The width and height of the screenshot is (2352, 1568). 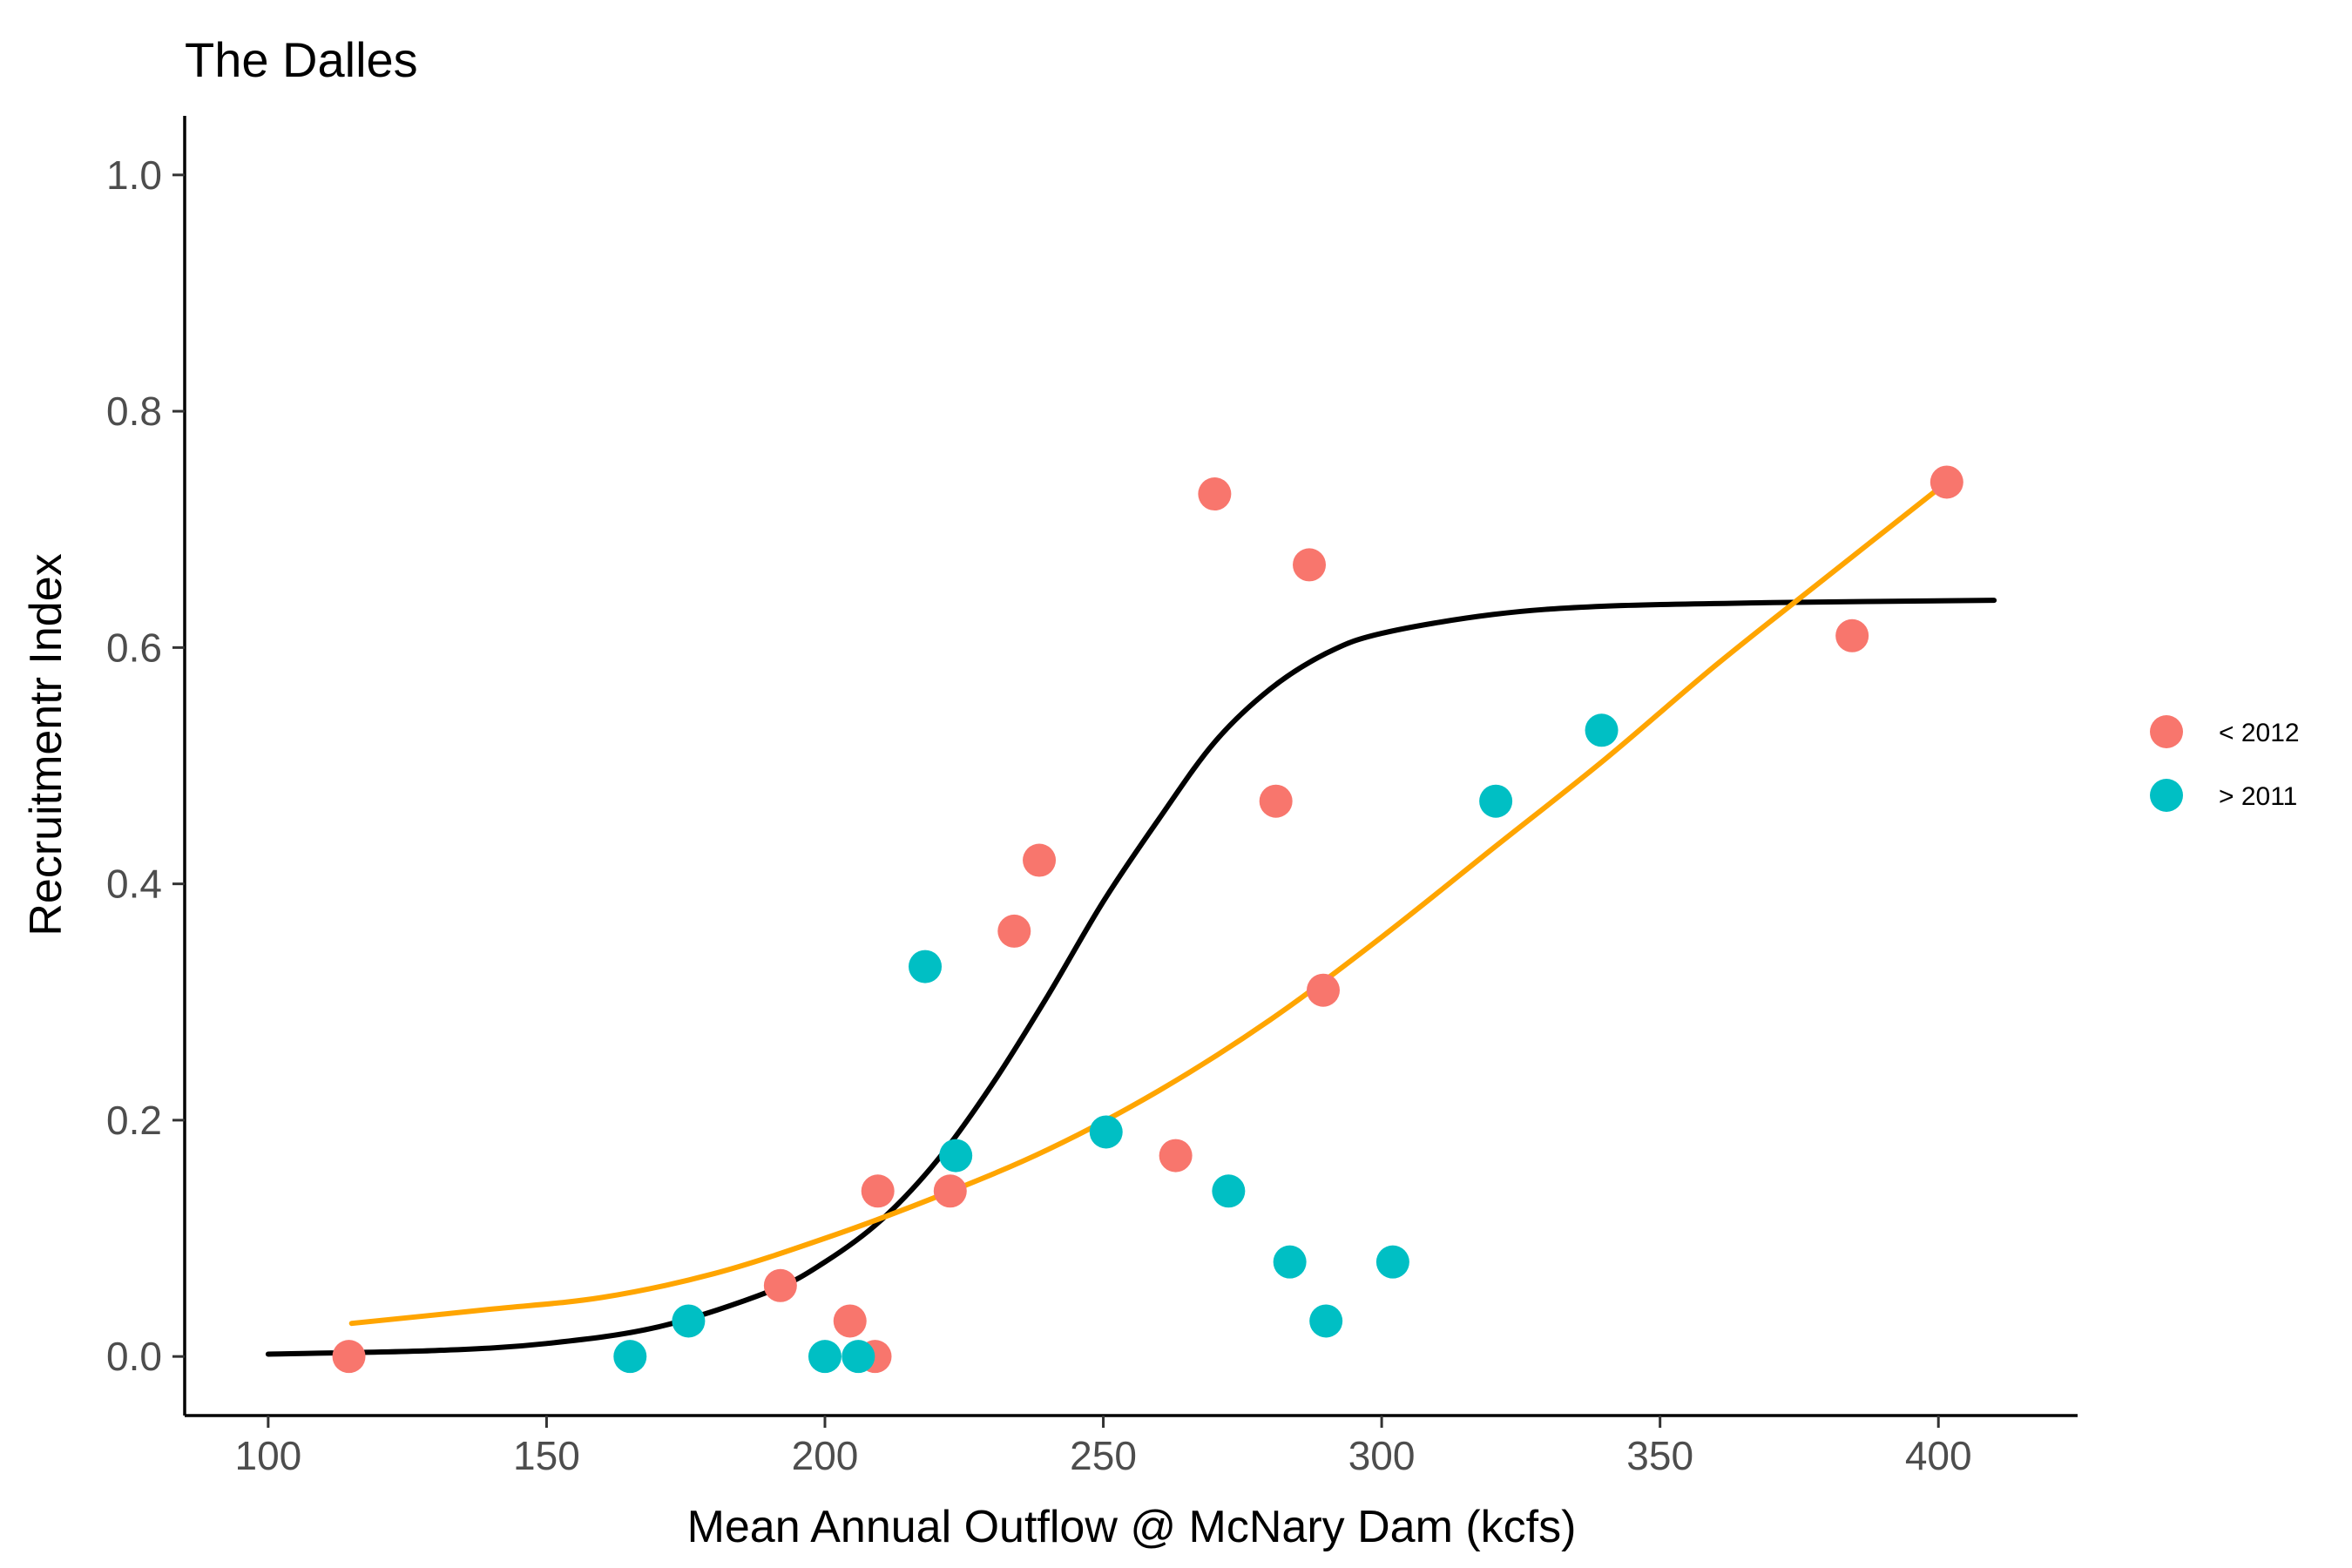 What do you see at coordinates (2258, 796) in the screenshot?
I see `legend-label: > 2011` at bounding box center [2258, 796].